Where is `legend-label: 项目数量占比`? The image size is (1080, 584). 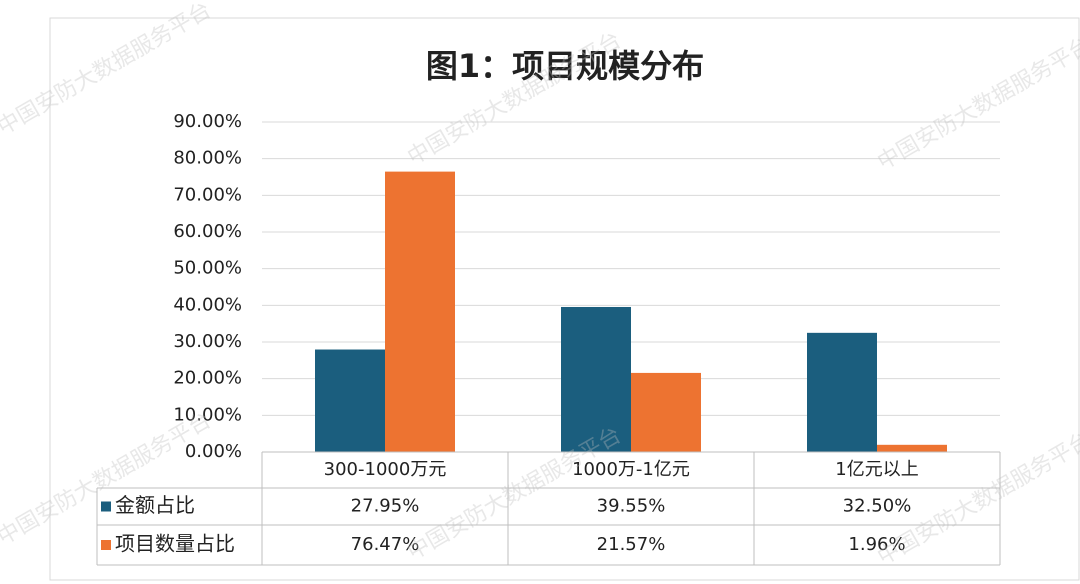 legend-label: 项目数量占比 is located at coordinates (175, 544).